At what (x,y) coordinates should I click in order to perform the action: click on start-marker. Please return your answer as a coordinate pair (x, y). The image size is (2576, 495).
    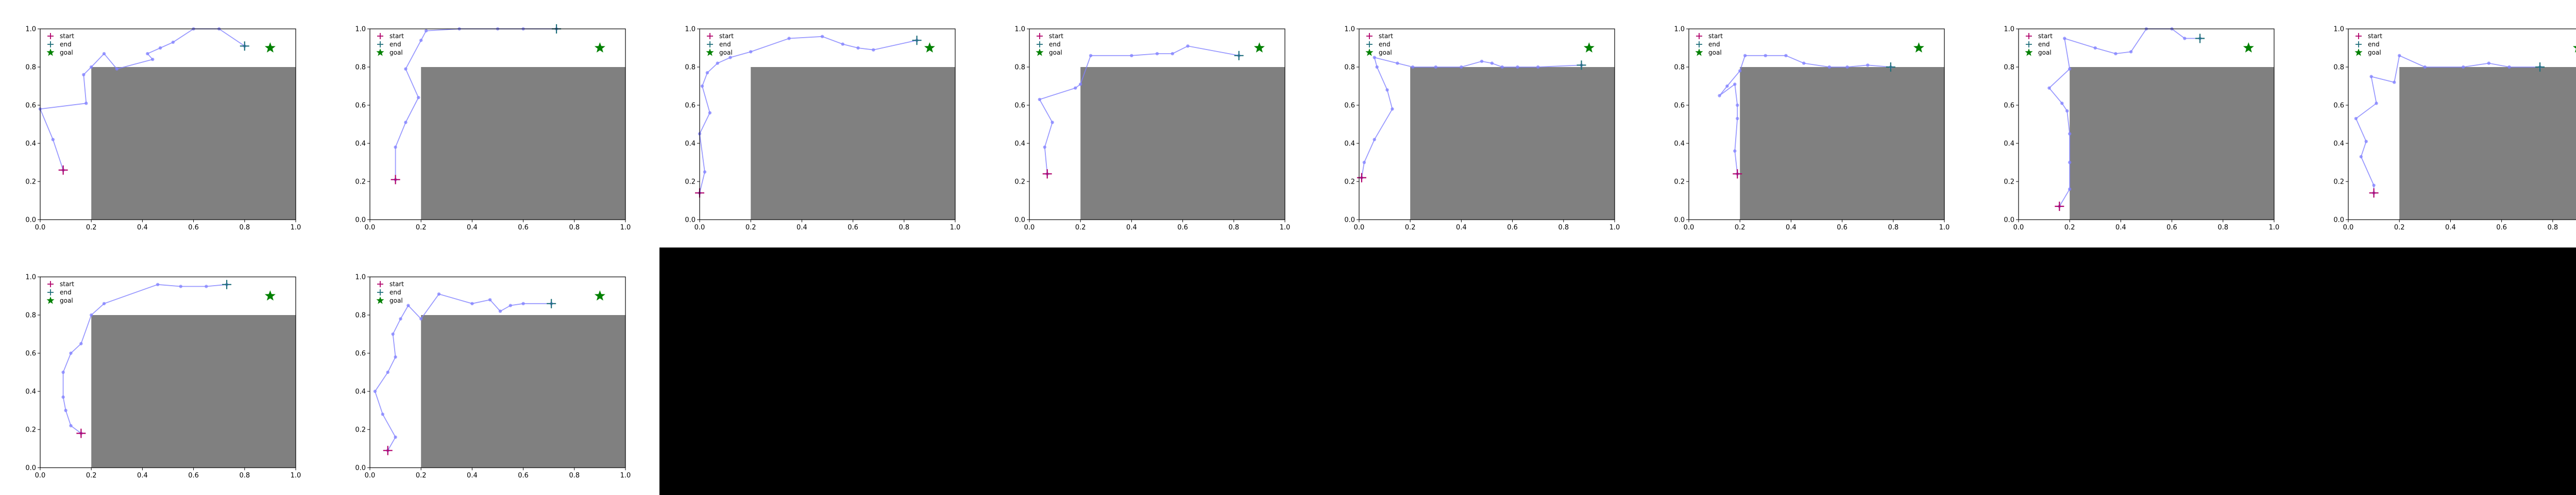
    Looking at the image, I should click on (395, 180).